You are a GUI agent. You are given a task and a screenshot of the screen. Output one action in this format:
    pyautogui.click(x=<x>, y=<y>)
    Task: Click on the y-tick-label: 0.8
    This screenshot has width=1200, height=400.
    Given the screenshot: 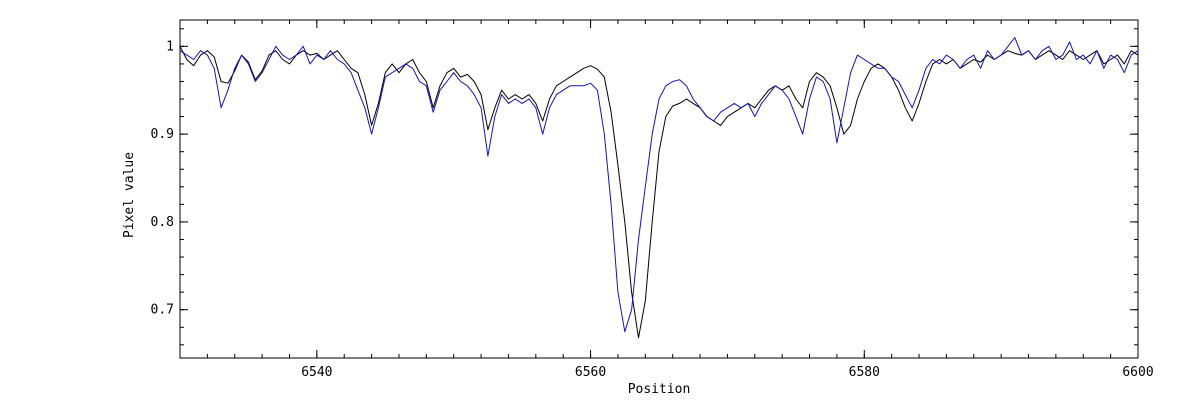 What is the action you would take?
    pyautogui.click(x=162, y=222)
    